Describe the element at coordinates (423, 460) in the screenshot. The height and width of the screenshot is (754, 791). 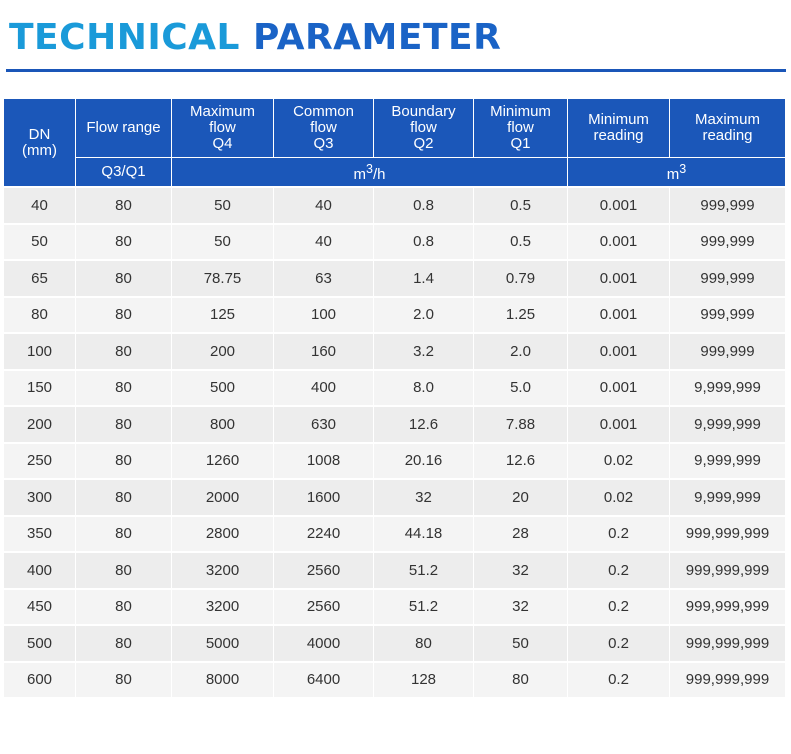
I see `cell-boundary-flow: 20.16` at that location.